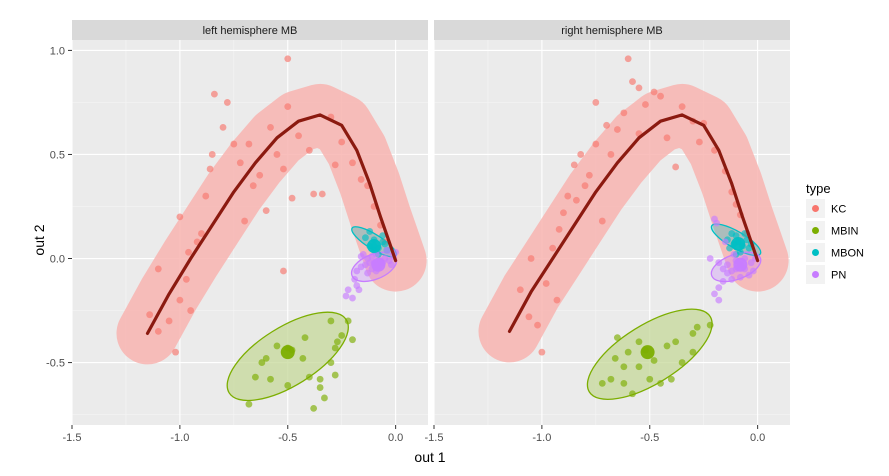 The width and height of the screenshot is (889, 476). I want to click on y-tick-label: 0.5, so click(57, 155).